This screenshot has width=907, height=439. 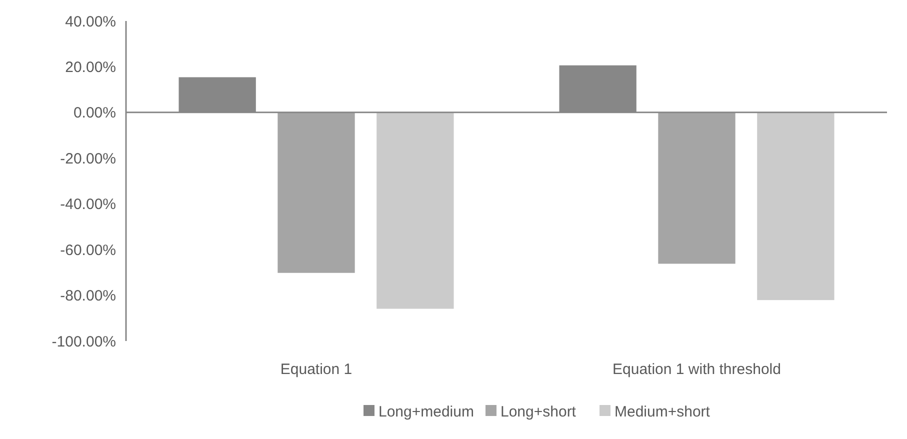 I want to click on y-tick-label: 40.00%, so click(x=90, y=21).